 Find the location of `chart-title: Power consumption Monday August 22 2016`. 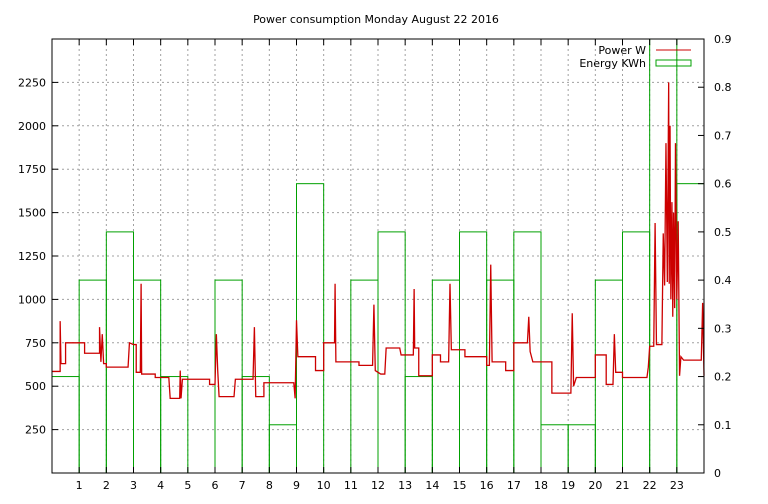

chart-title: Power consumption Monday August 22 2016 is located at coordinates (376, 19).